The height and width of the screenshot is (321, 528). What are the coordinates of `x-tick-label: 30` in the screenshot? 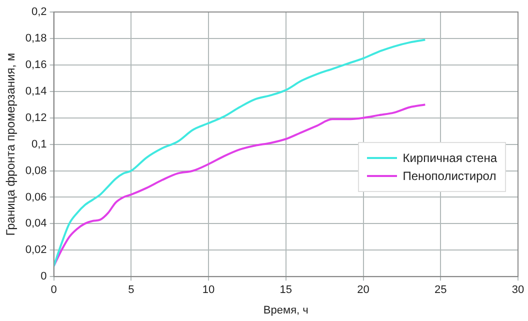 It's located at (518, 290).